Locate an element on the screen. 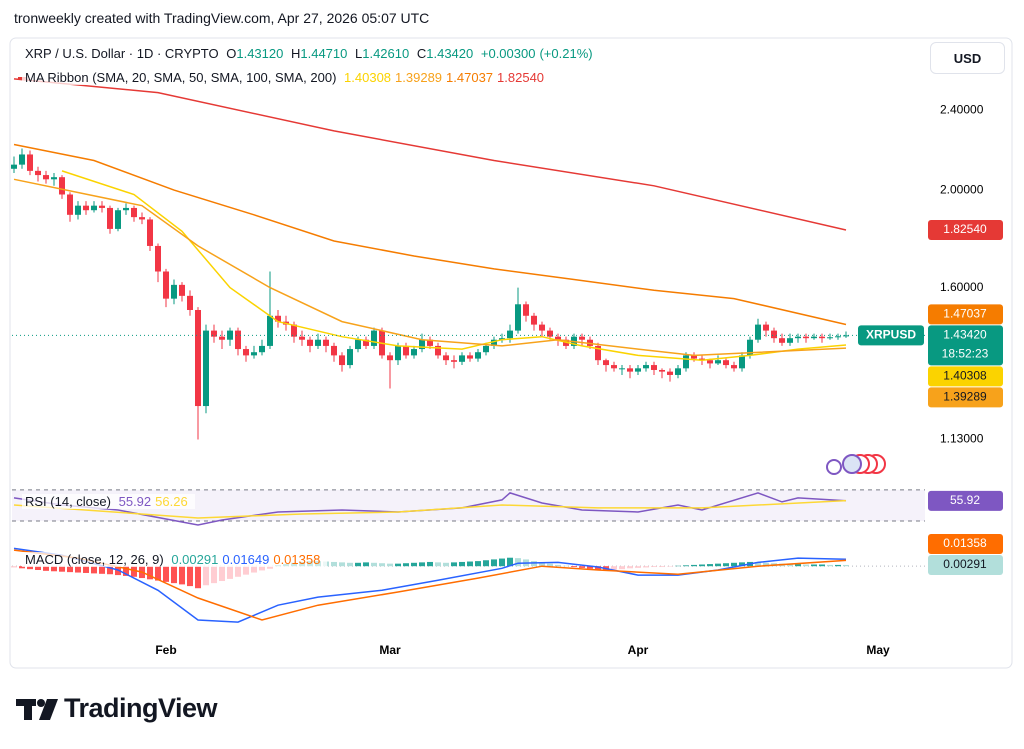 The image size is (1024, 749). ma-value: 1.82540 is located at coordinates (521, 77).